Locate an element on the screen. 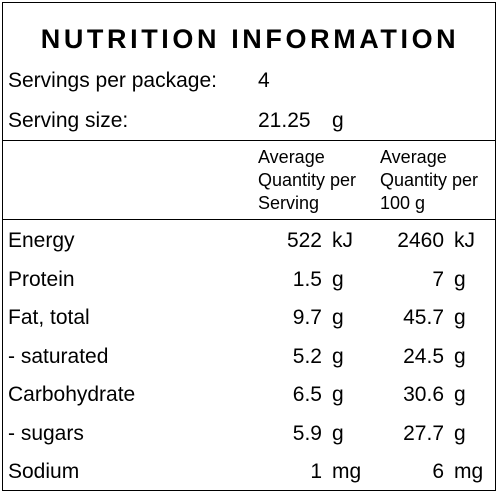 This screenshot has width=500, height=495. col-serving-line-2: Quantity per is located at coordinates (307, 180).